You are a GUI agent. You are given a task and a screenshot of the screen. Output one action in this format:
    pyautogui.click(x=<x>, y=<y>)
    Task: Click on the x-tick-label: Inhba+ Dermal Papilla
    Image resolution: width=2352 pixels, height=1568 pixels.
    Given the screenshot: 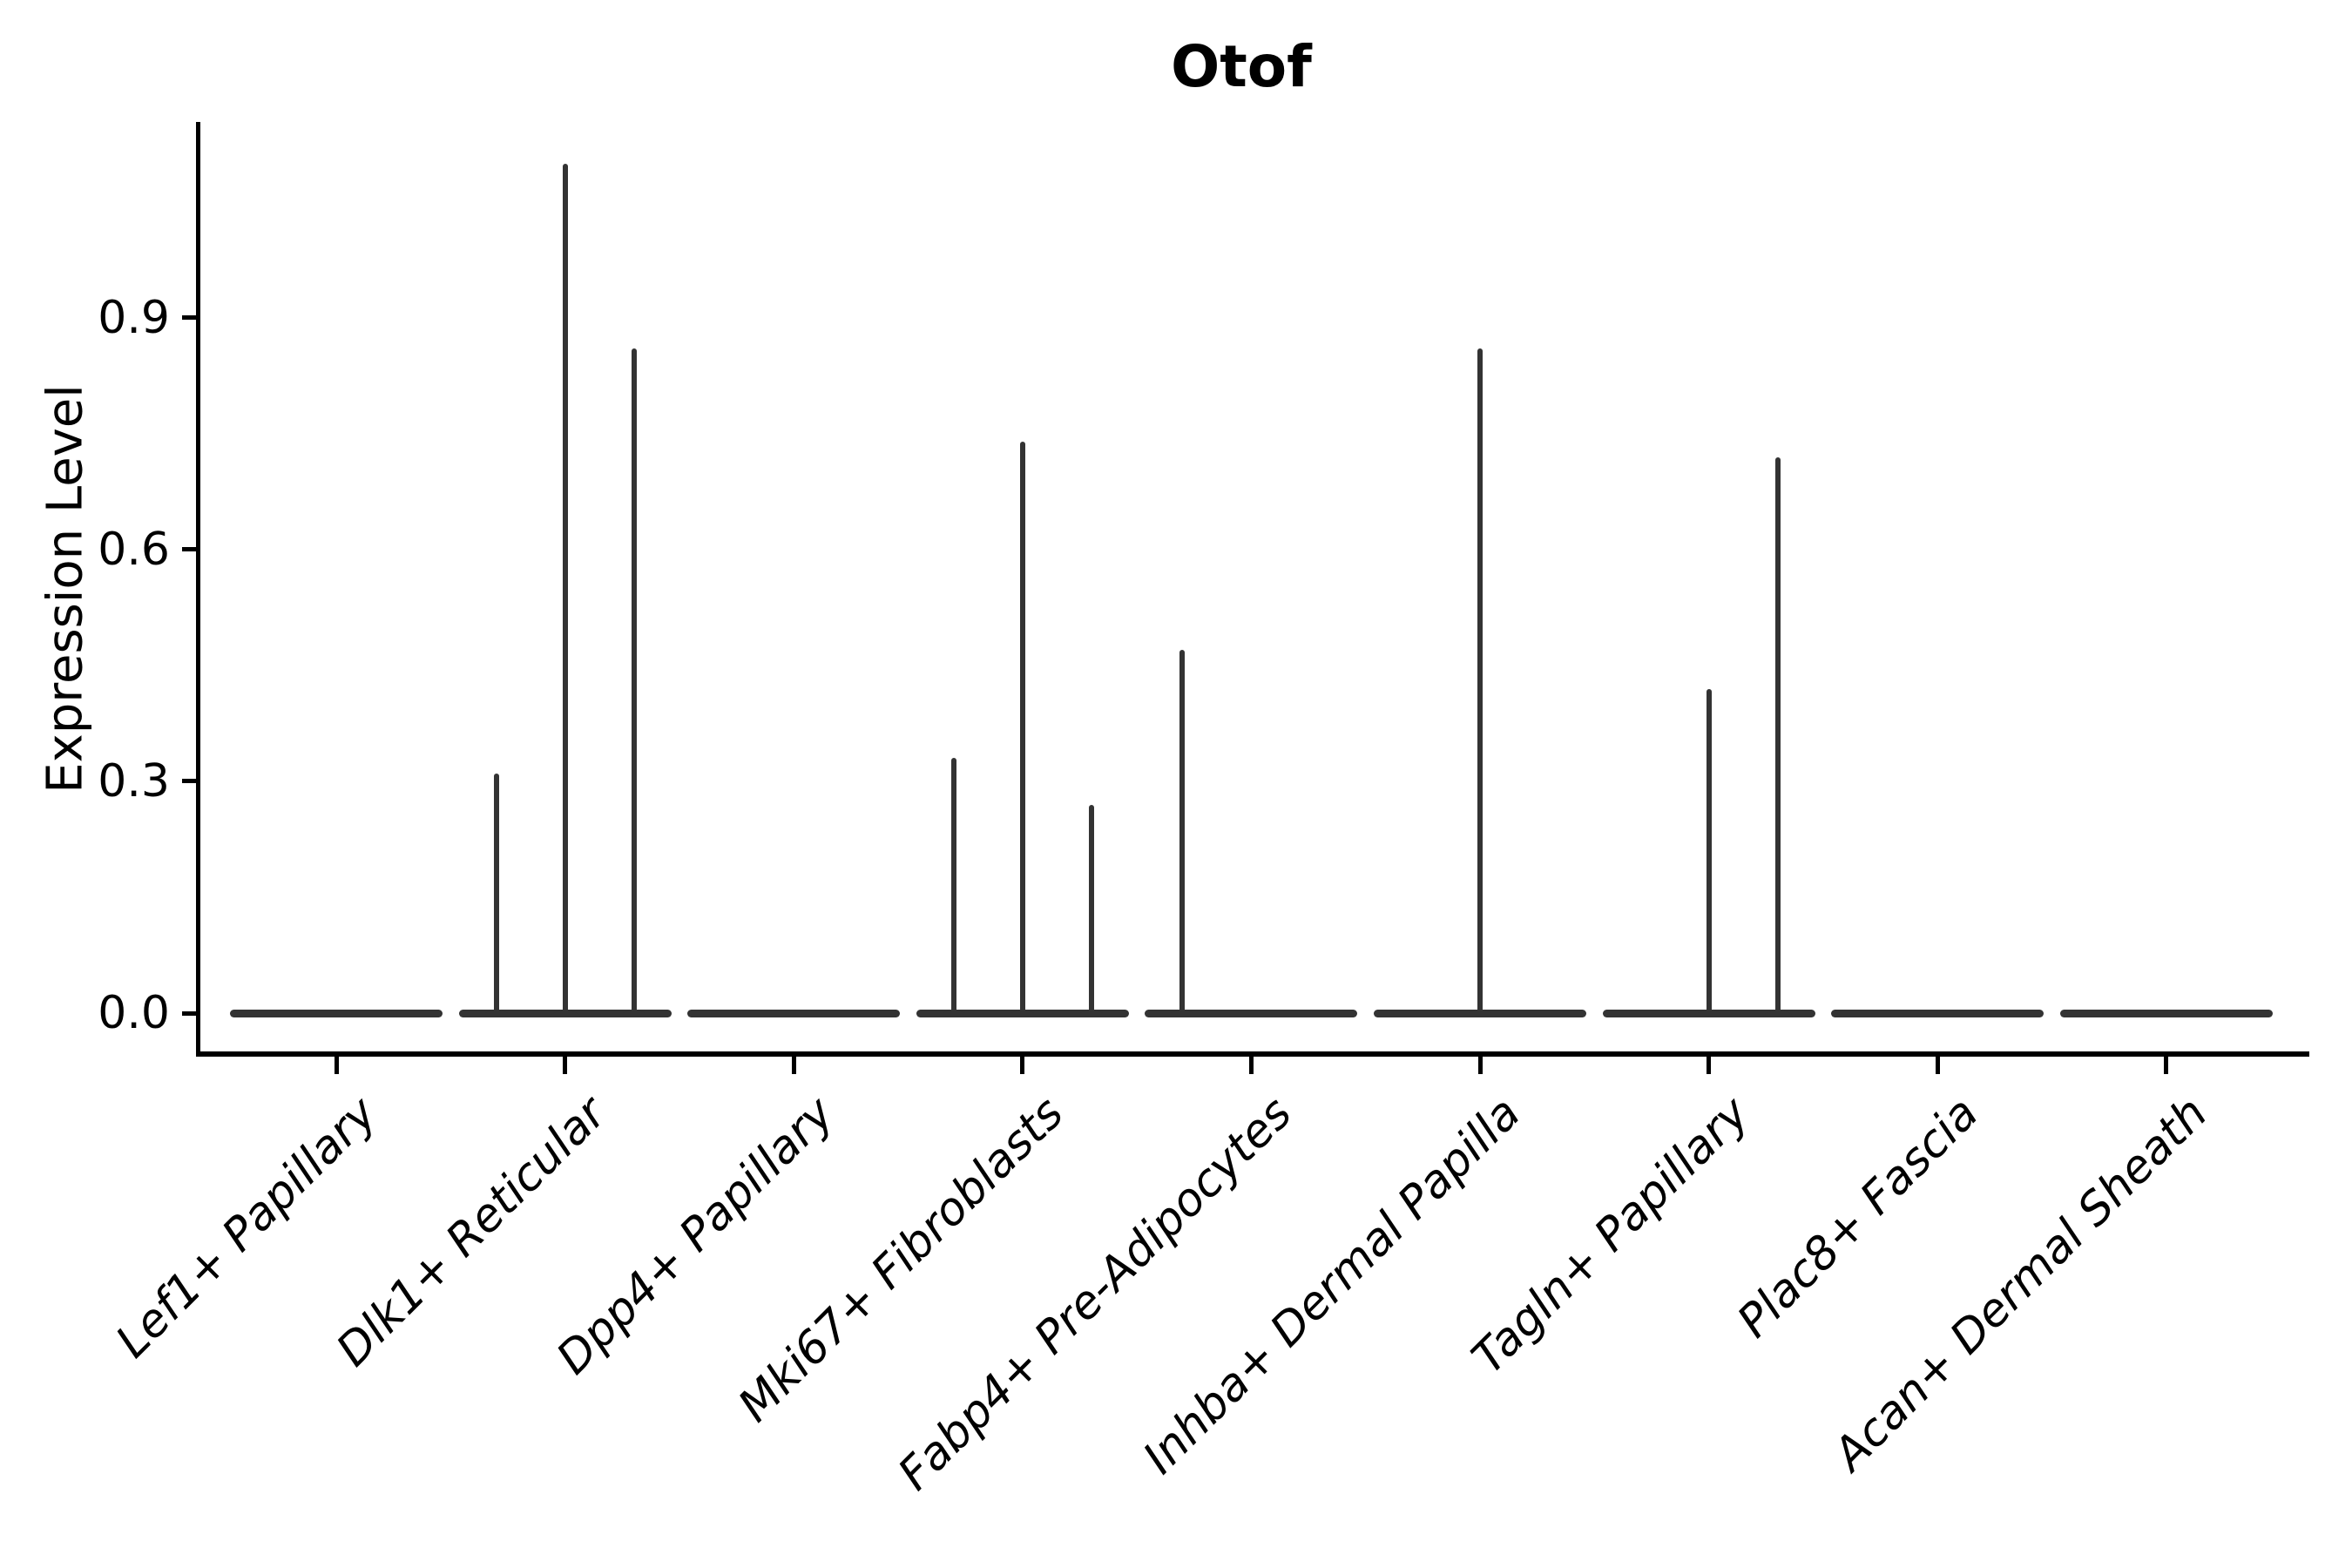 What is the action you would take?
    pyautogui.click(x=1332, y=1285)
    